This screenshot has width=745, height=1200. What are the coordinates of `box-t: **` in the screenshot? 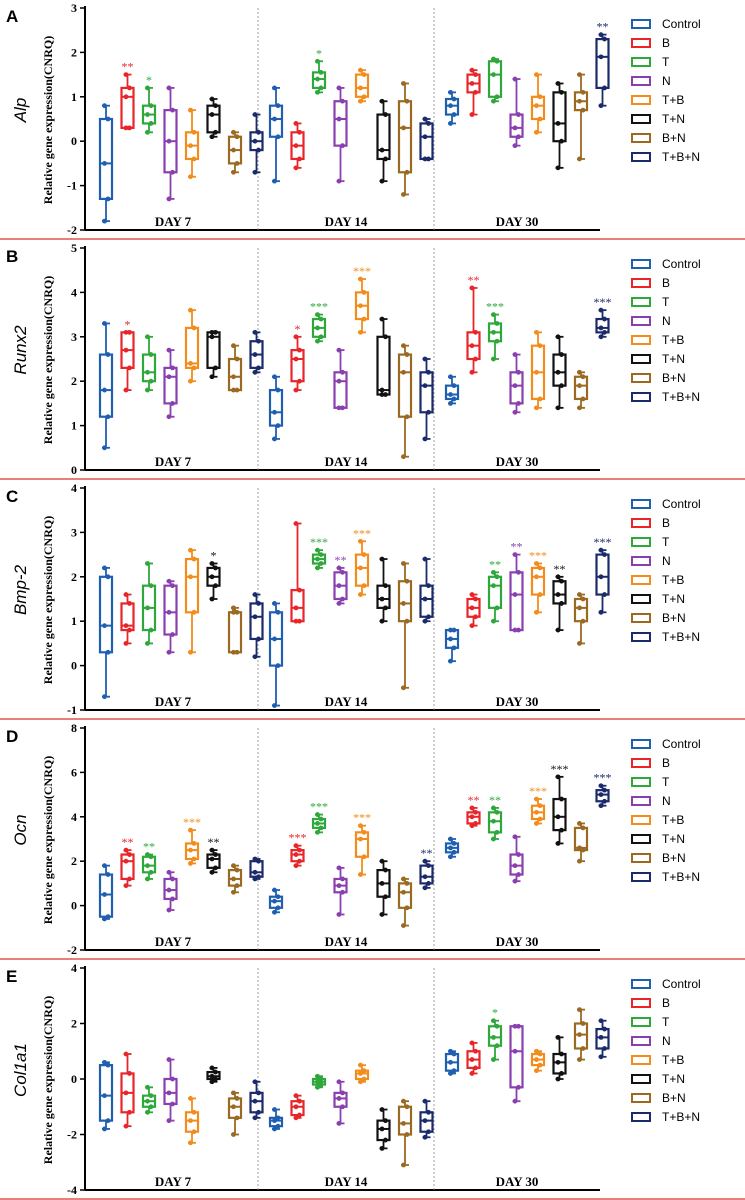 It's located at (495, 817).